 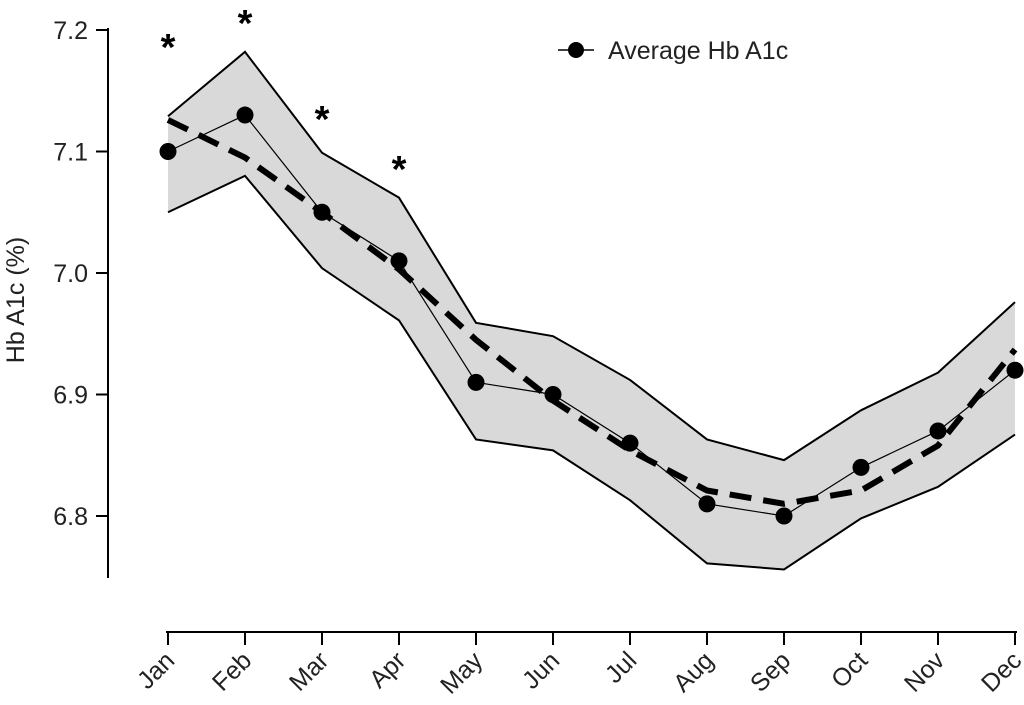 What do you see at coordinates (70, 153) in the screenshot?
I see `y-tick-label: 7.1` at bounding box center [70, 153].